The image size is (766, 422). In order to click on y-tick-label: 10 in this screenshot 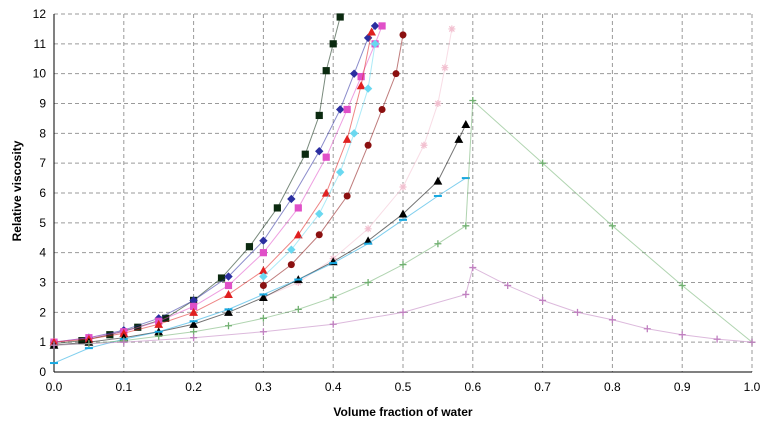, I will do `click(40, 74)`.